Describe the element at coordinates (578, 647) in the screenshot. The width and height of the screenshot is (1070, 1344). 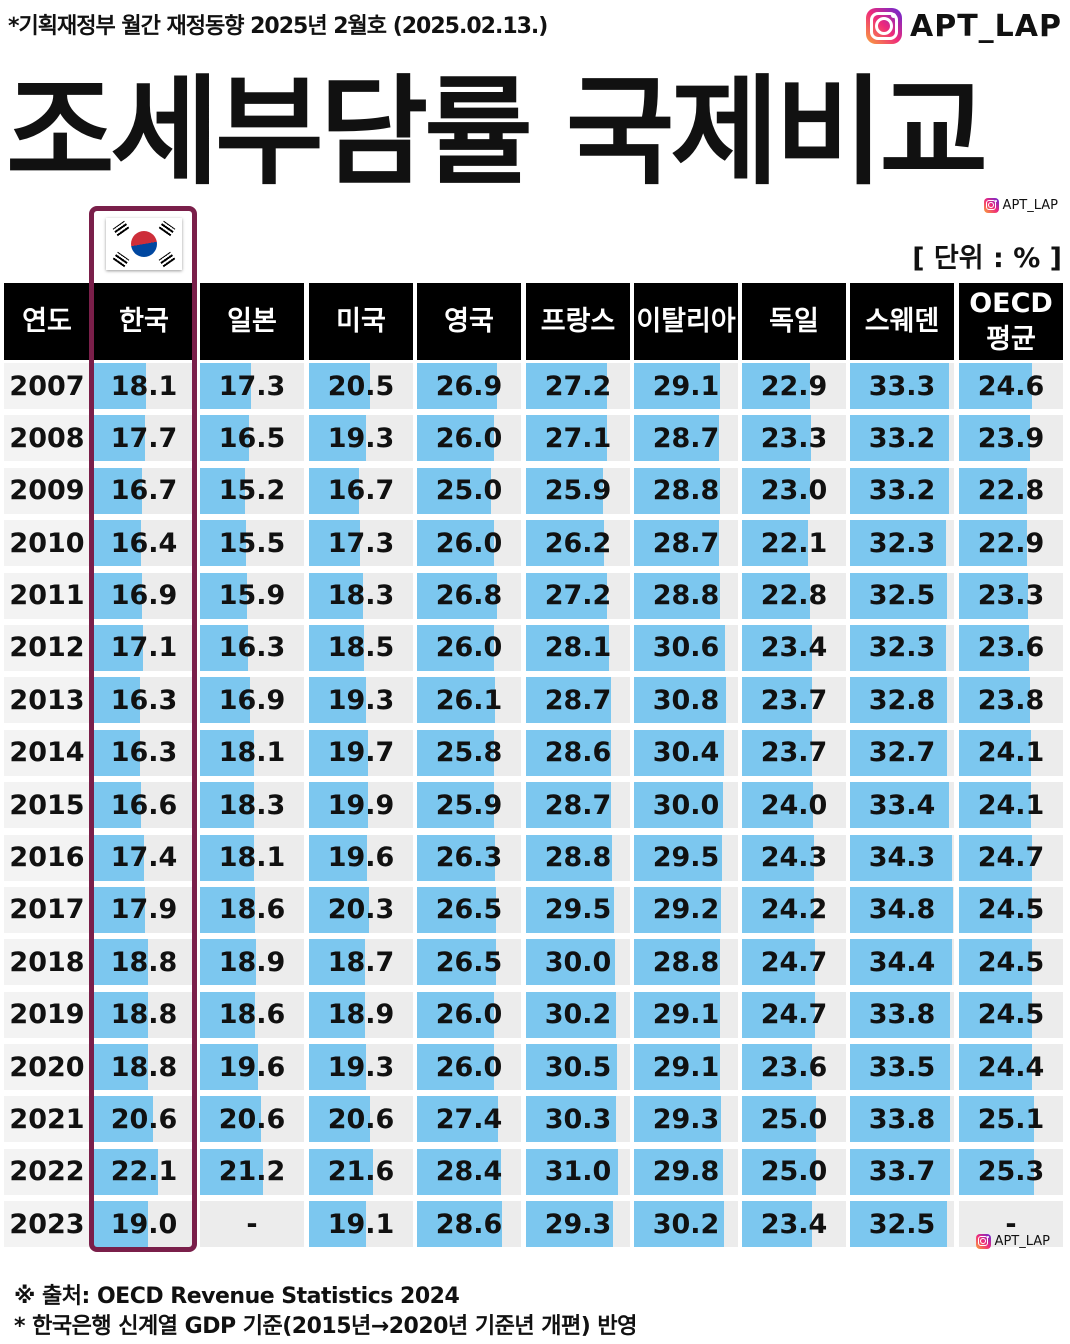
I see `value-cell: 28.1` at that location.